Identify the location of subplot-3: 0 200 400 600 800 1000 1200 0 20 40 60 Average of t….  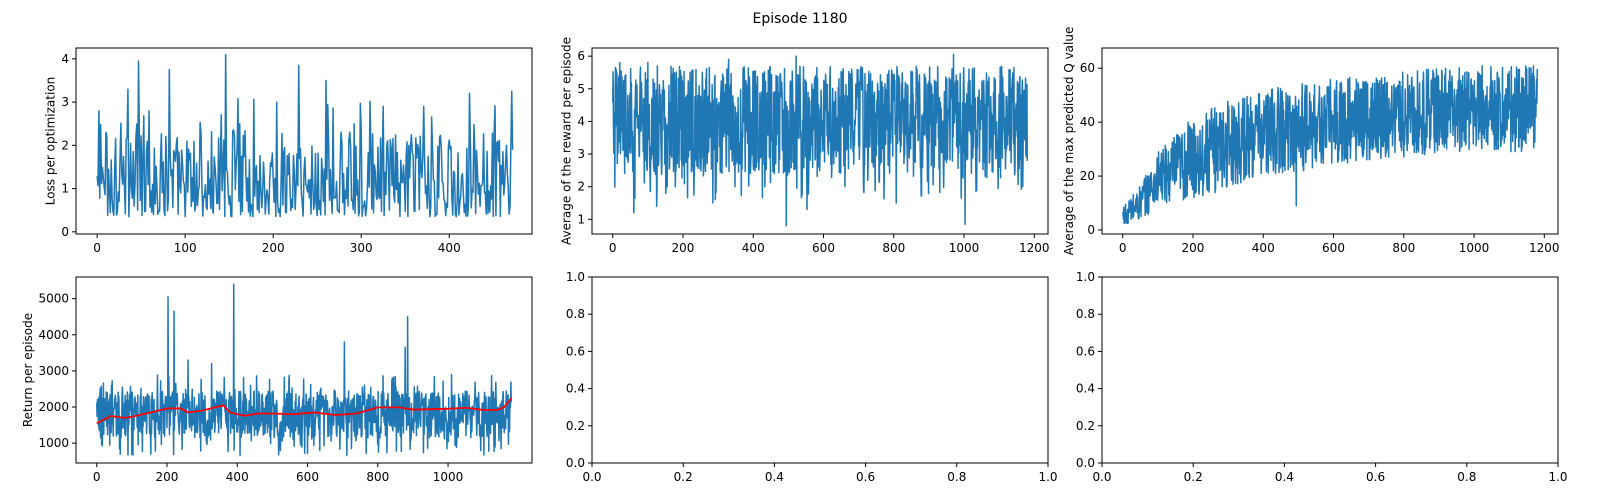
(1311, 141).